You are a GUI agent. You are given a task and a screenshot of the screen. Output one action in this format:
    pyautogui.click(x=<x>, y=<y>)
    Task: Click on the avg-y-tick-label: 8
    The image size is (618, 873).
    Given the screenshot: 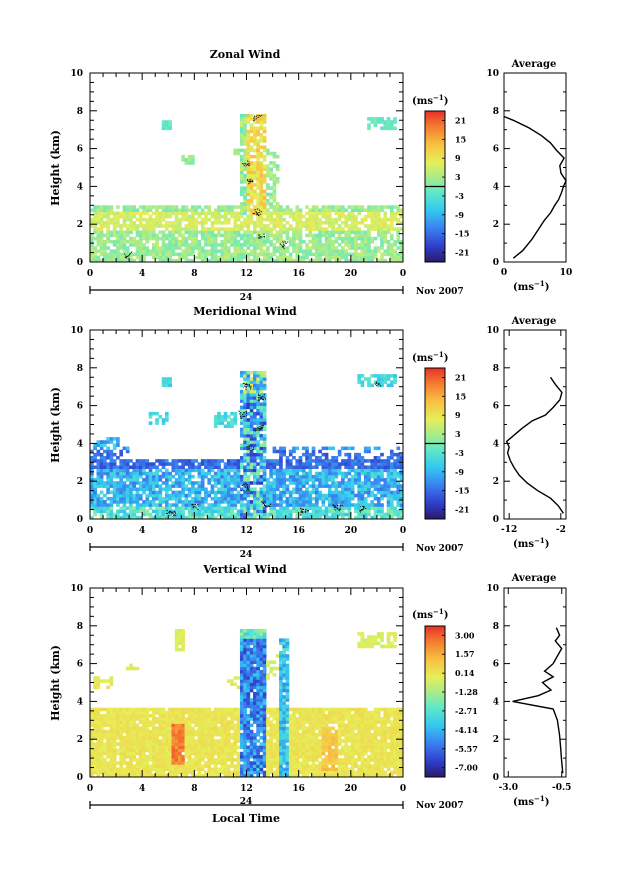 What is the action you would take?
    pyautogui.click(x=496, y=369)
    